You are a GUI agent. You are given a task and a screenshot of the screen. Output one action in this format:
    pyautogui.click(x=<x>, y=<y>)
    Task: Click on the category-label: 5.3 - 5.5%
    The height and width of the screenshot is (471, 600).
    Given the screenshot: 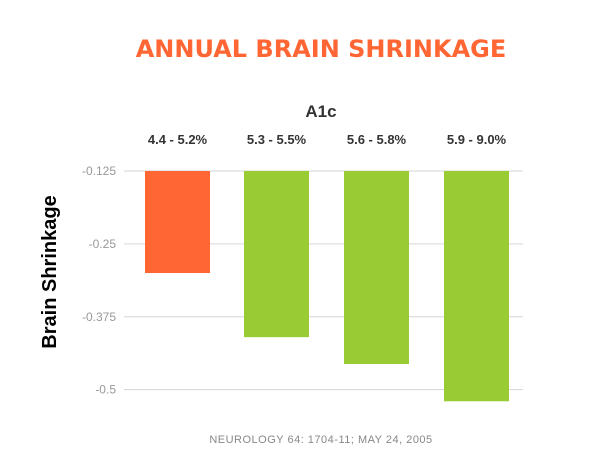 What is the action you would take?
    pyautogui.click(x=277, y=139)
    